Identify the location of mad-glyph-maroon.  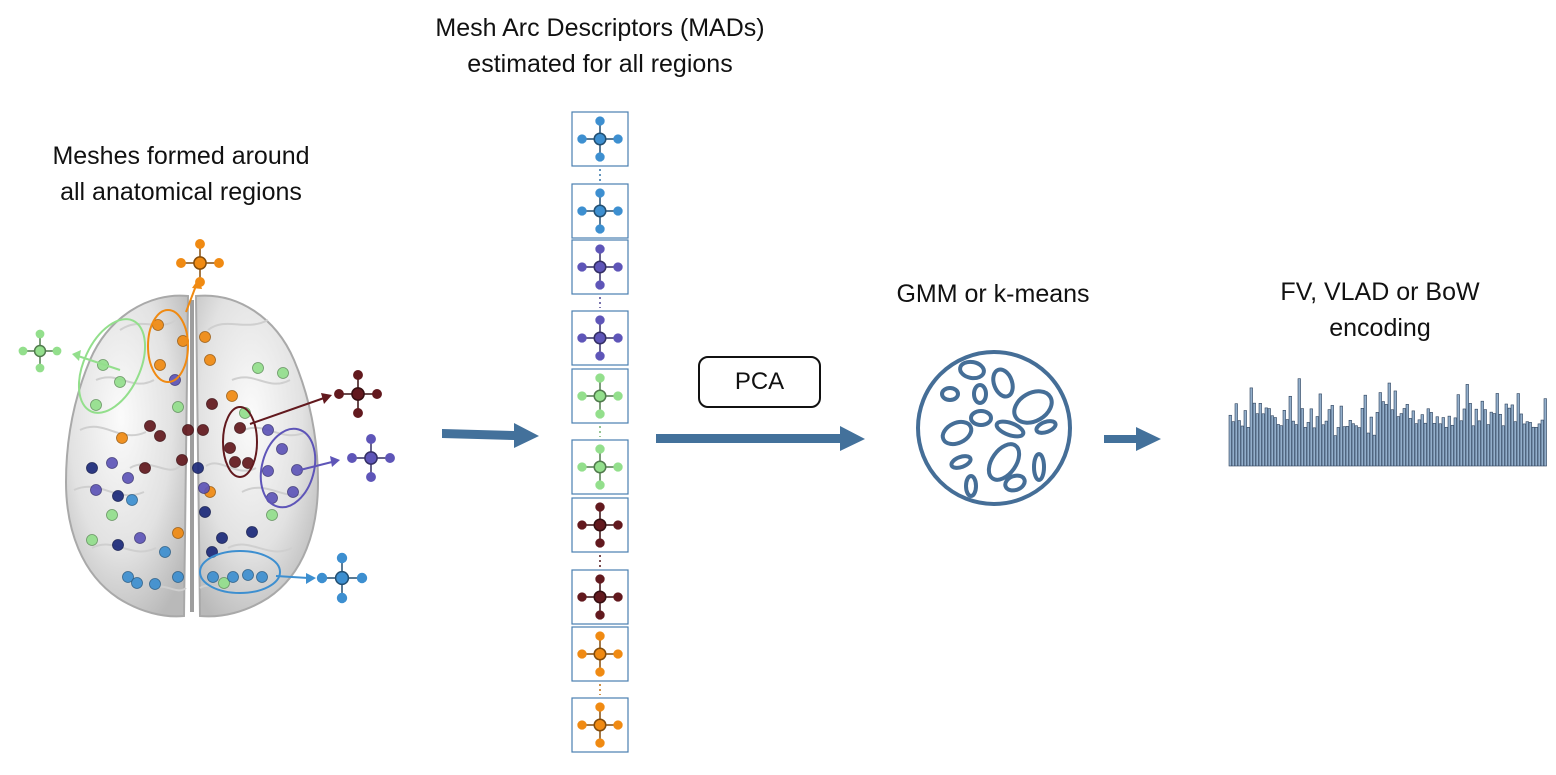
(600, 525).